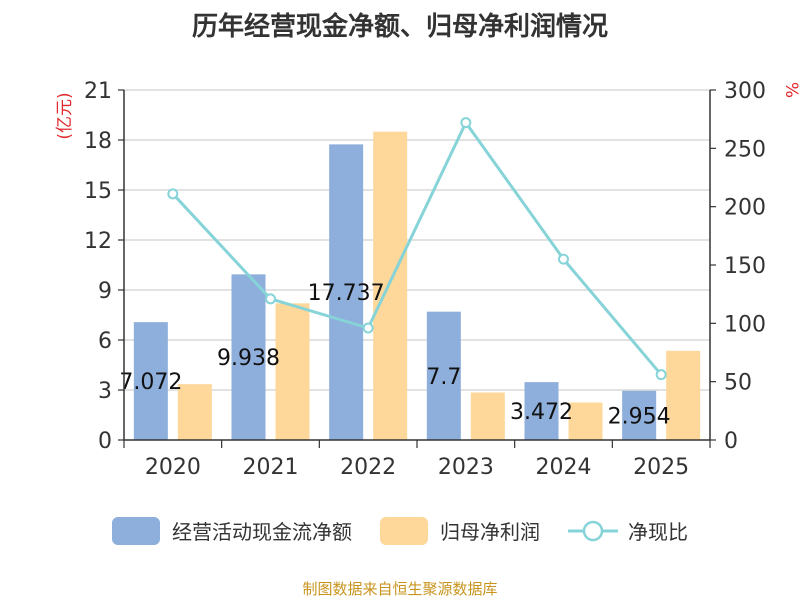  I want to click on legend-label-cashflow: 经营活动现金流净额, so click(262, 532).